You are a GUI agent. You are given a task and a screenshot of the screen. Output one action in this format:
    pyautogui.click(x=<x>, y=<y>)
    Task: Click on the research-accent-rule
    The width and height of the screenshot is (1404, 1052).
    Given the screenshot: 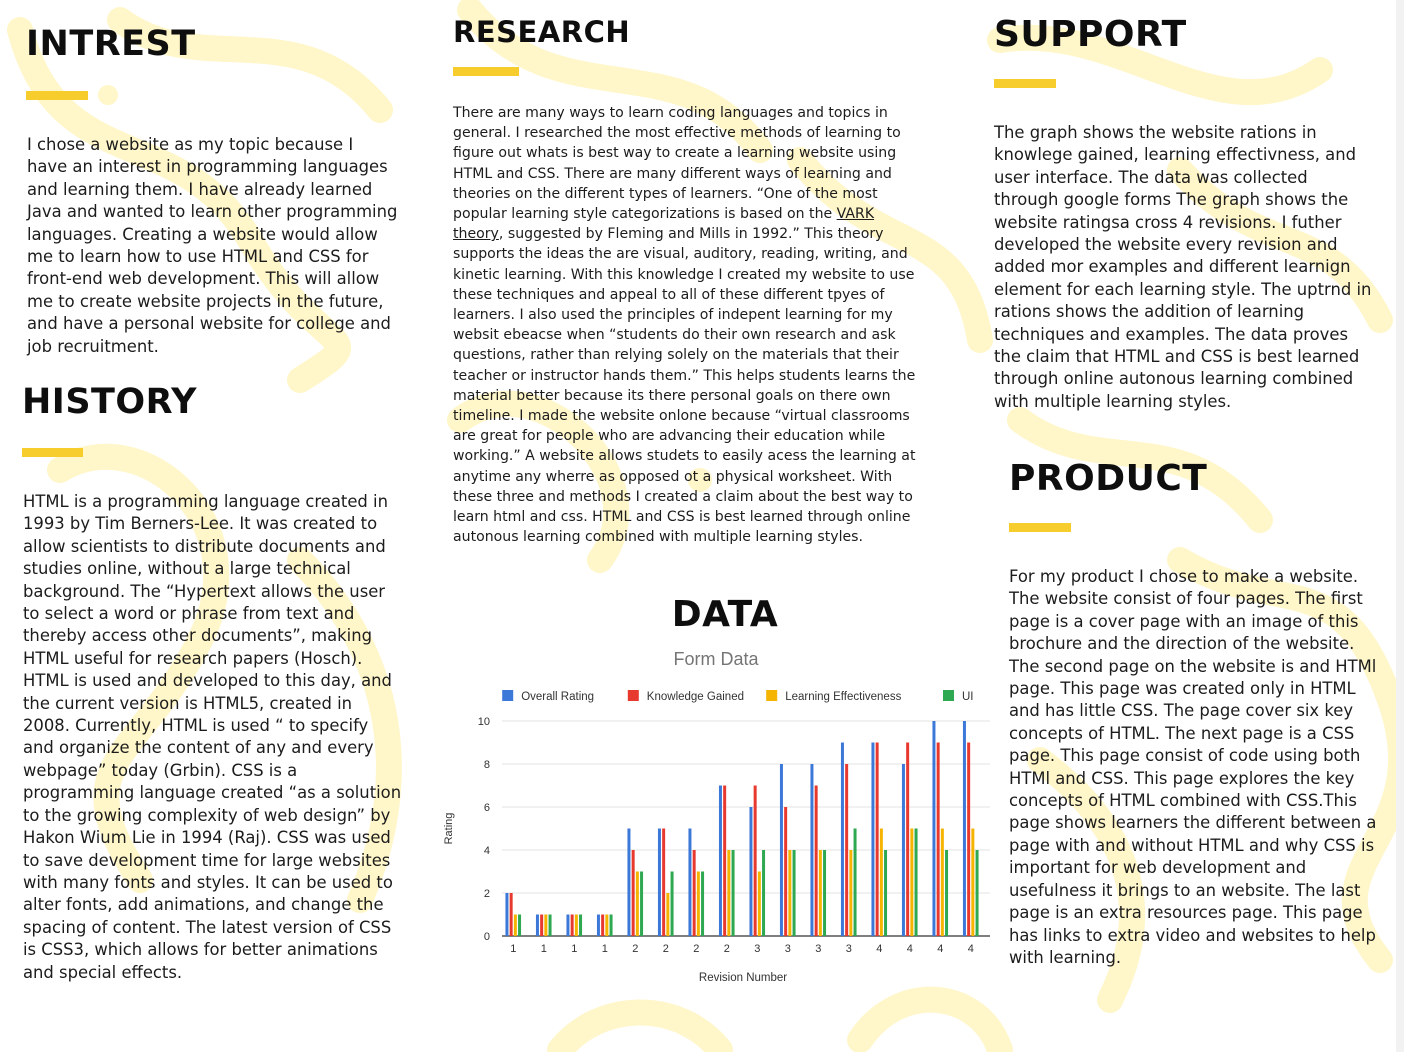 What is the action you would take?
    pyautogui.click(x=486, y=71)
    